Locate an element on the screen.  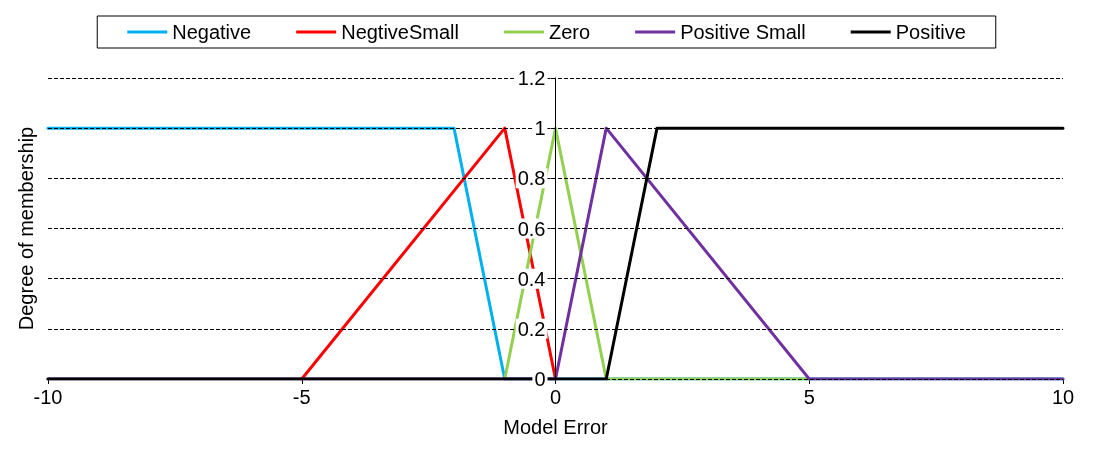
x-tick-label: 10 is located at coordinates (1063, 397).